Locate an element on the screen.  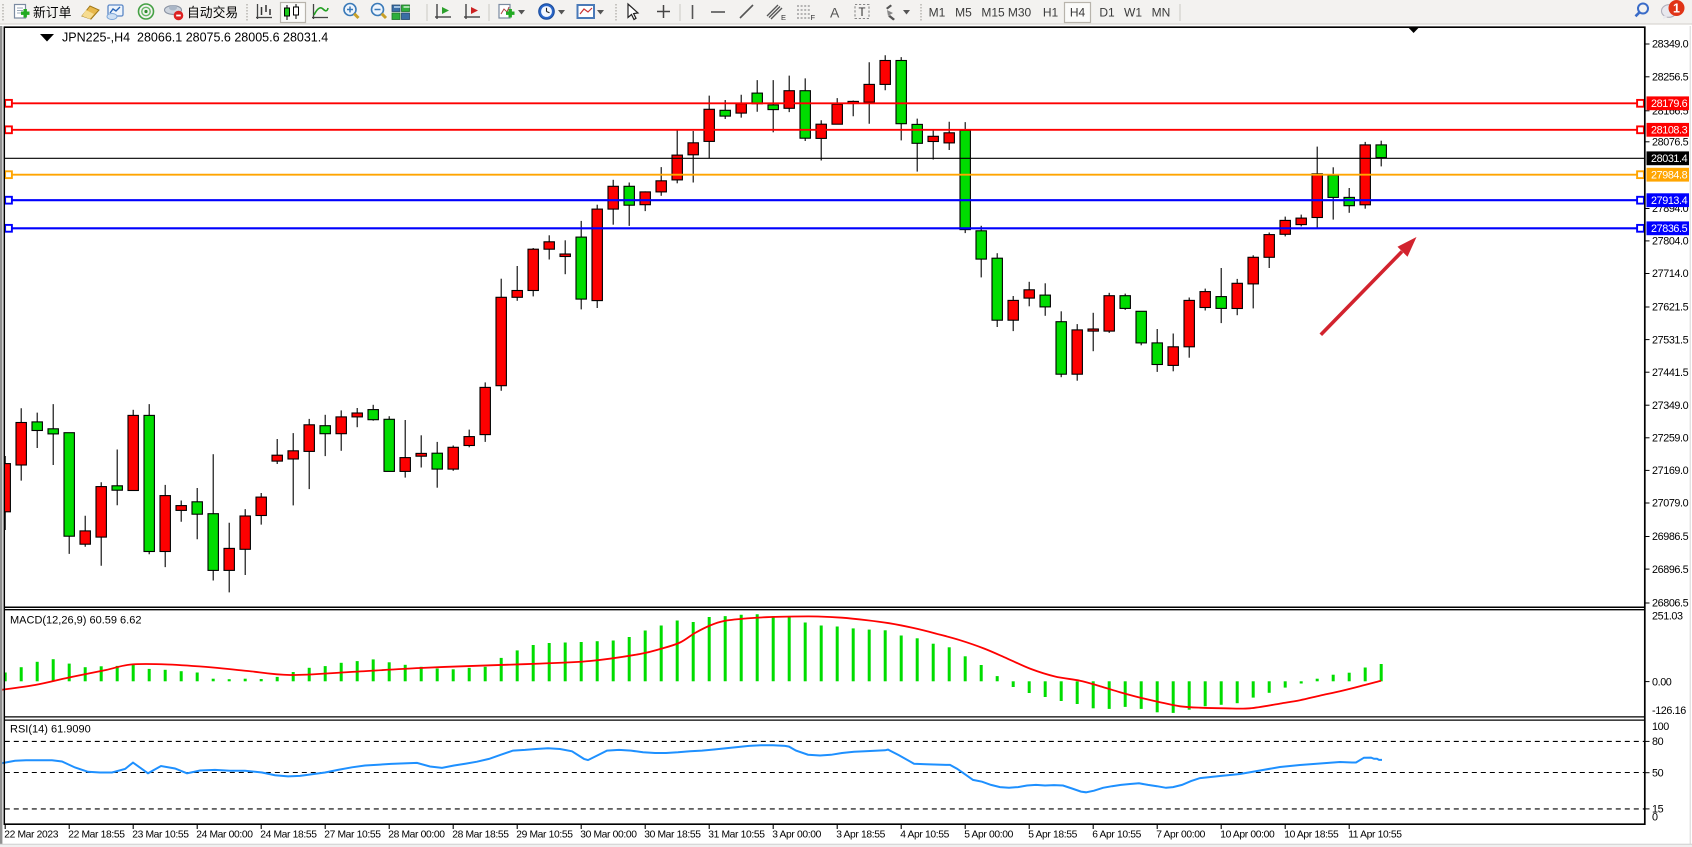
svg-text: 11 Apr 10:55 is located at coordinates (1375, 835).